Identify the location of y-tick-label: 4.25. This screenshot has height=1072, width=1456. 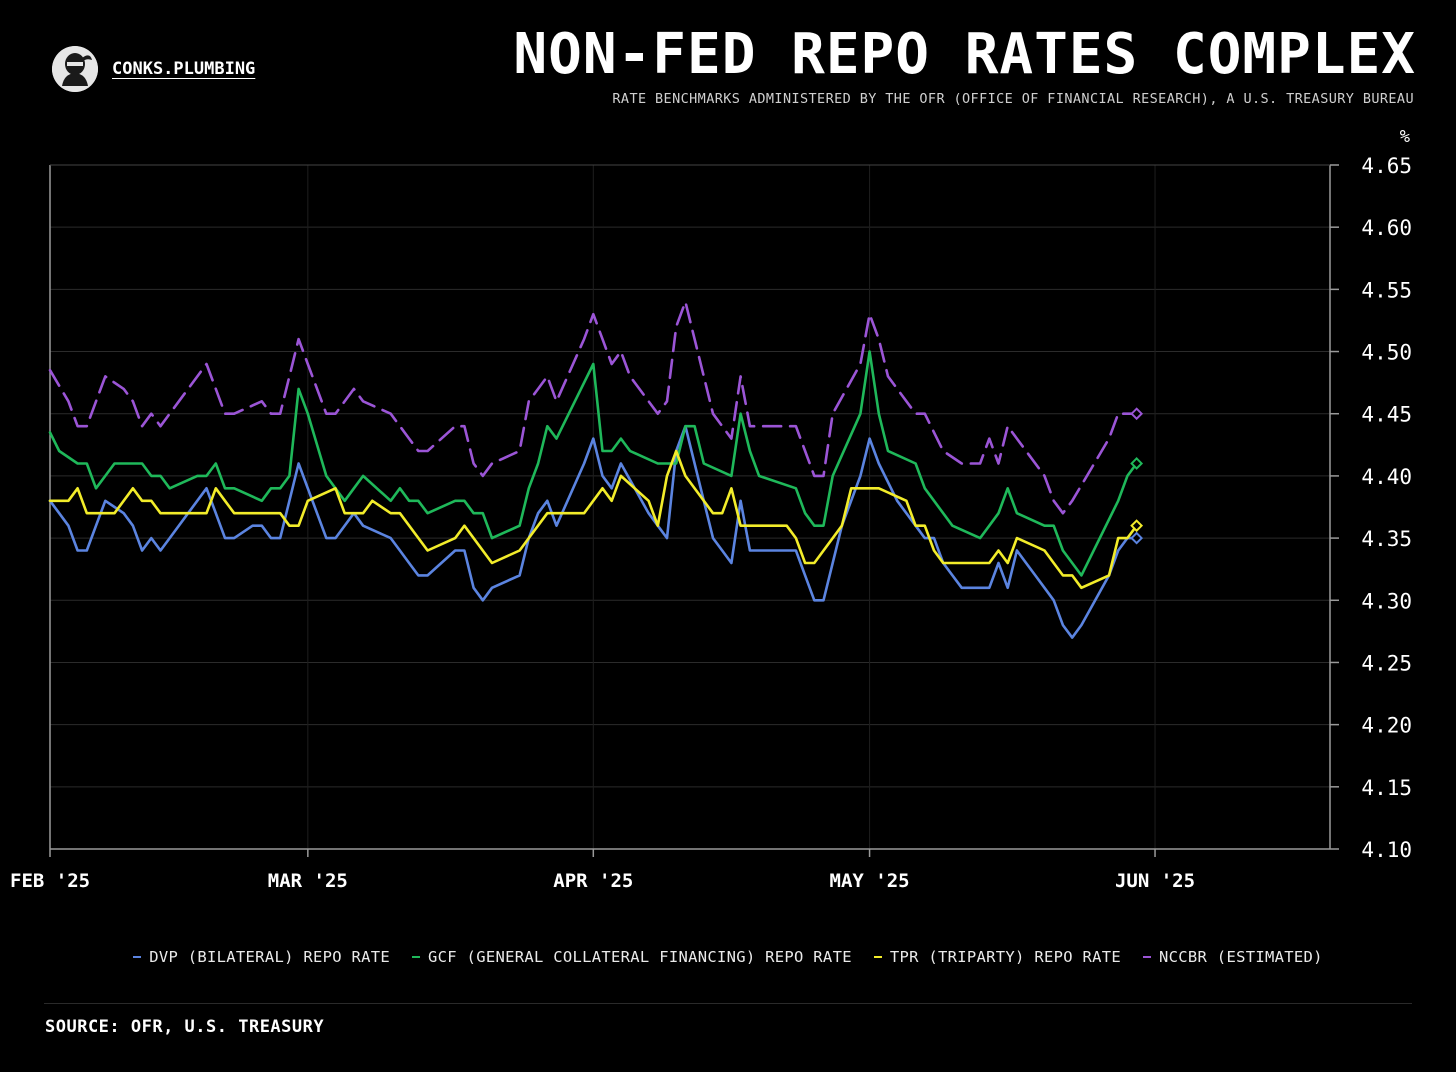
(1386, 663).